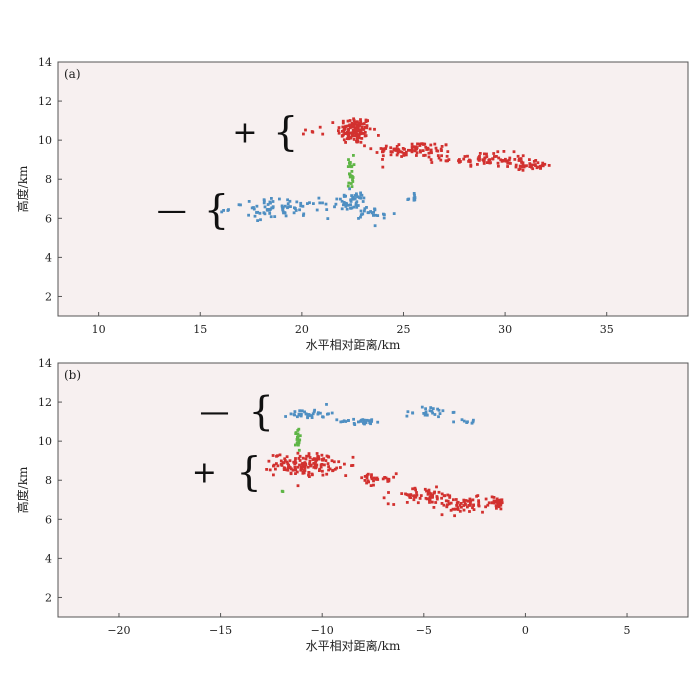 This screenshot has width=700, height=673. Describe the element at coordinates (353, 344) in the screenshot. I see `x-axis-label: 水平相对距离/km` at that location.